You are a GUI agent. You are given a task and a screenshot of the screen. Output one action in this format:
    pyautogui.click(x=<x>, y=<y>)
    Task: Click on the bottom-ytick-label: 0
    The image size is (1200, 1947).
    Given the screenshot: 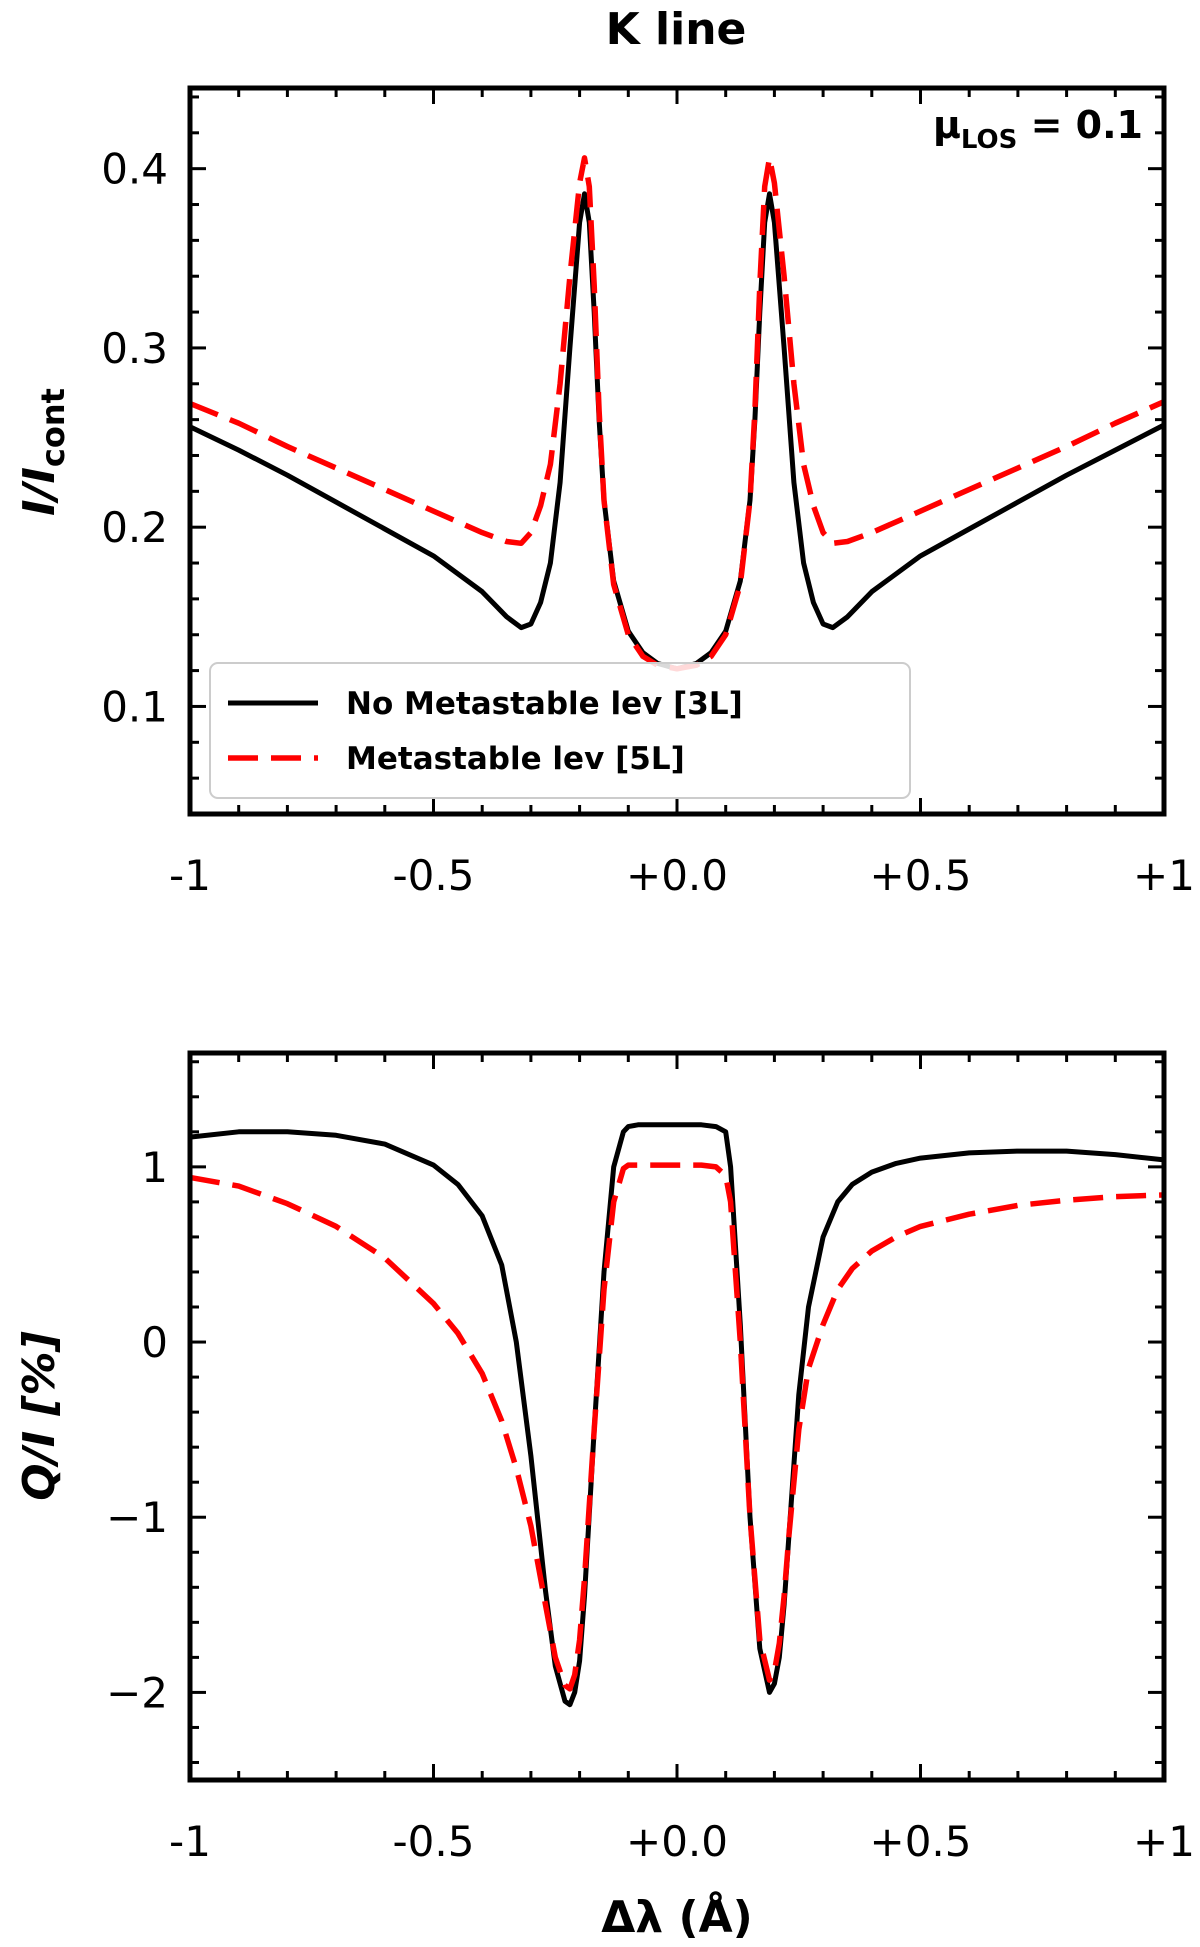 What is the action you would take?
    pyautogui.click(x=154, y=1342)
    